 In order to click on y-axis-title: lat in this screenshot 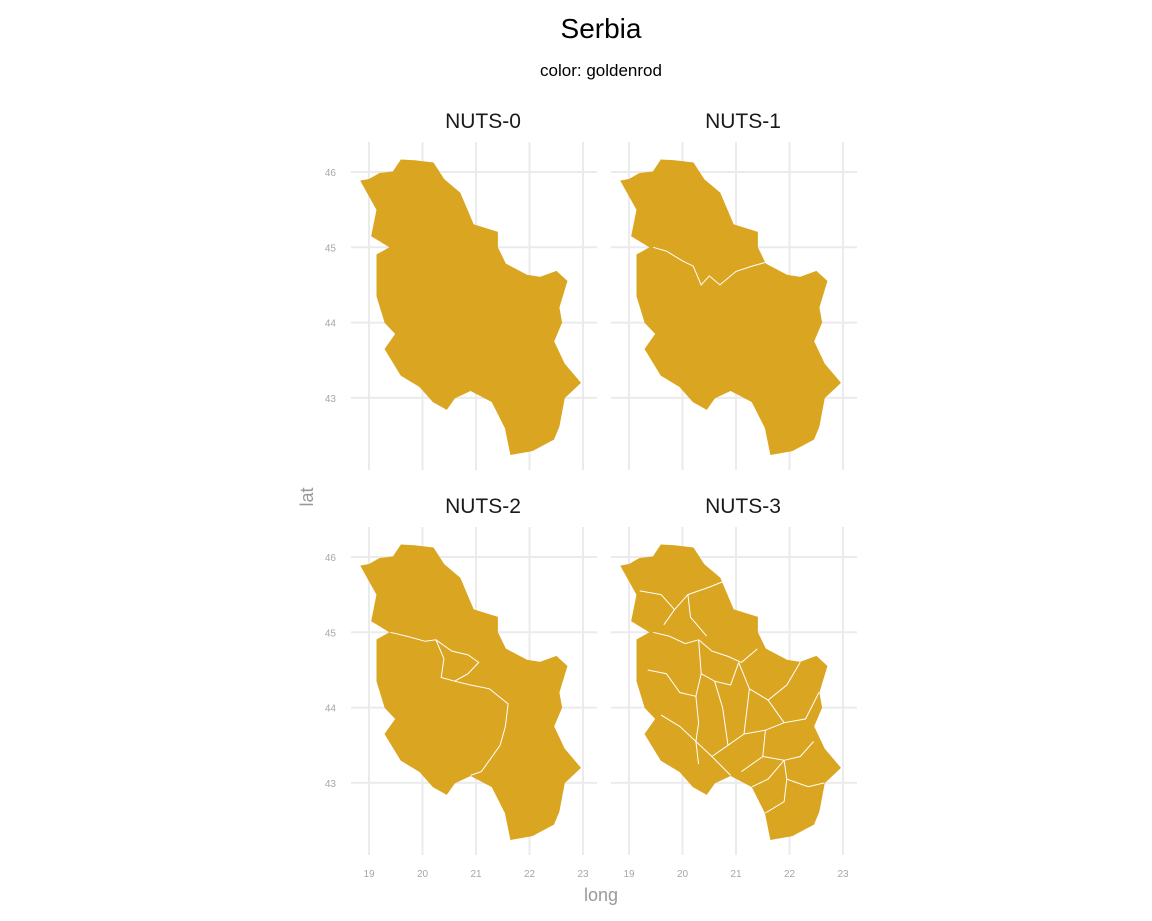, I will do `click(307, 496)`.